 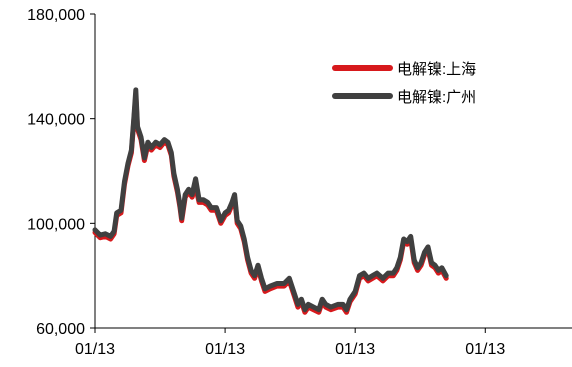 I want to click on y-tick-label: 60,000, so click(x=60, y=329).